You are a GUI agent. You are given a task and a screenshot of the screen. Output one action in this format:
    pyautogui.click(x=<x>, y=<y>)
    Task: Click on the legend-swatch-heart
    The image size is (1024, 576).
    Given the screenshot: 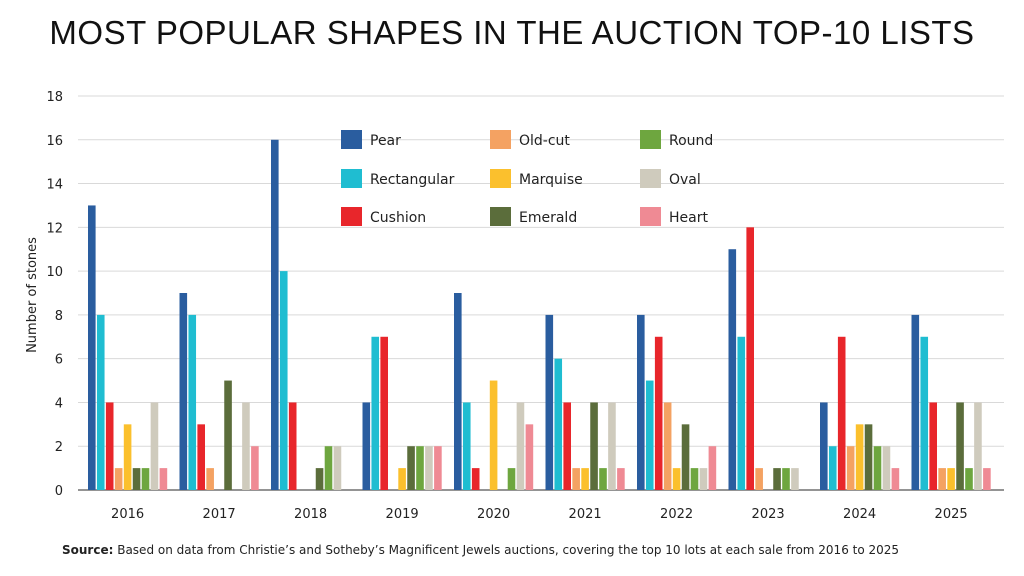 What is the action you would take?
    pyautogui.click(x=650, y=216)
    